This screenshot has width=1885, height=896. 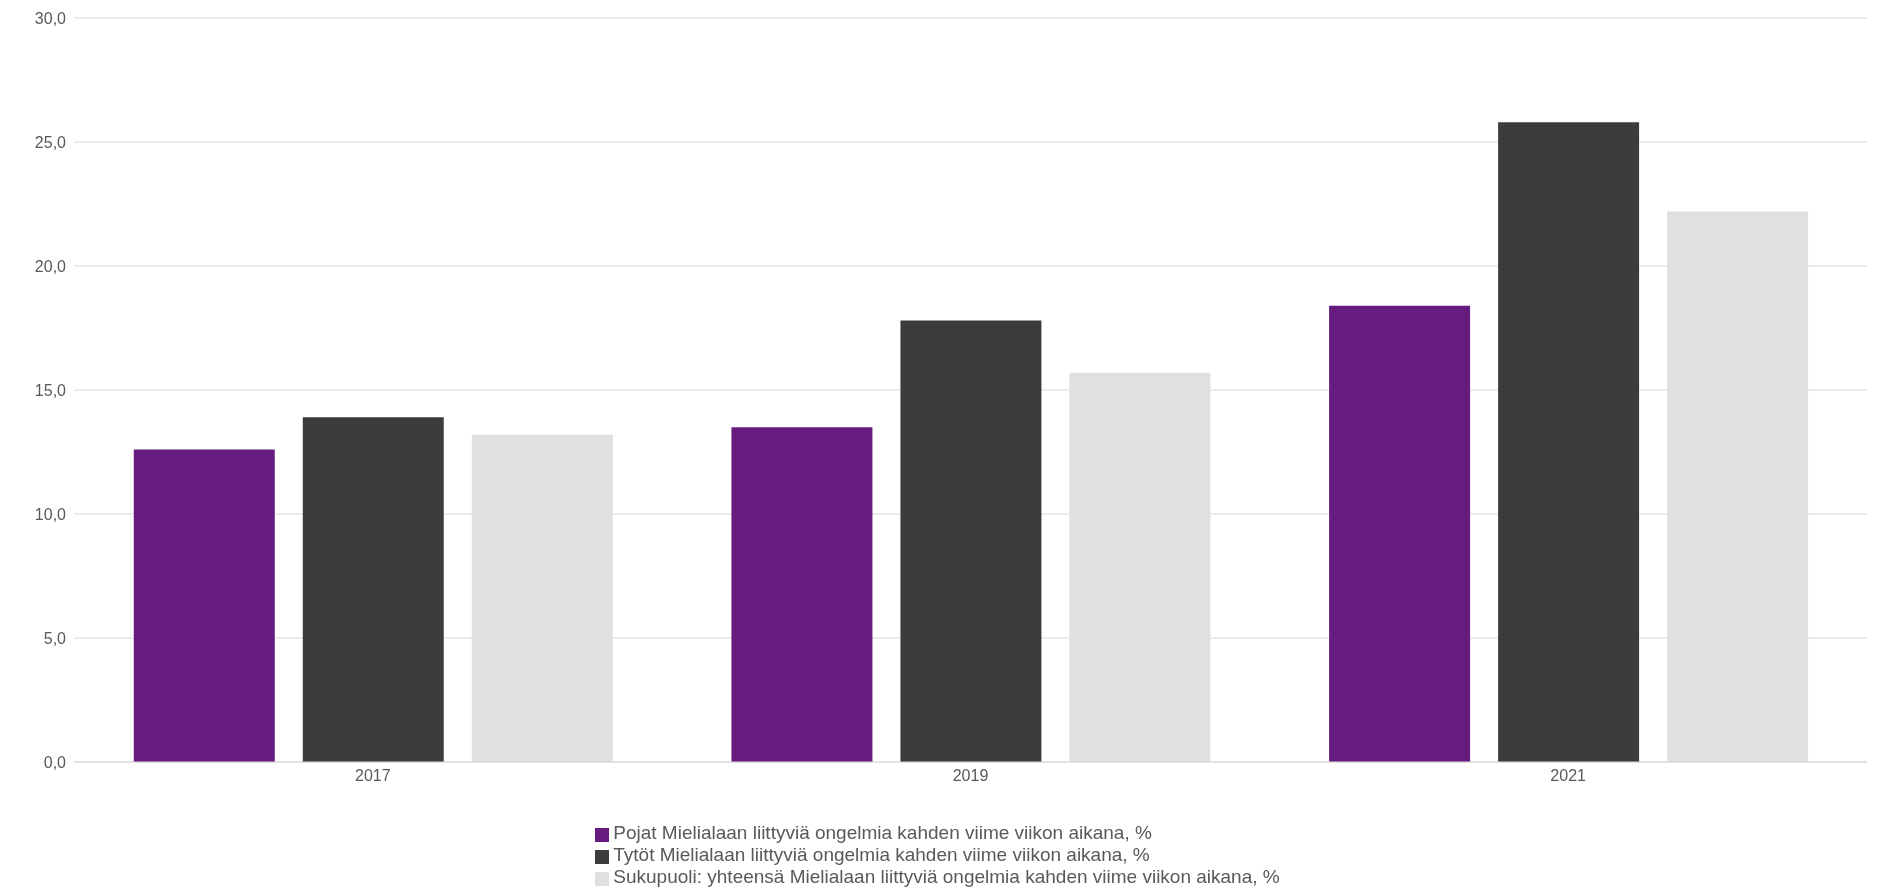 I want to click on x-tick-label: 2017, so click(x=373, y=776).